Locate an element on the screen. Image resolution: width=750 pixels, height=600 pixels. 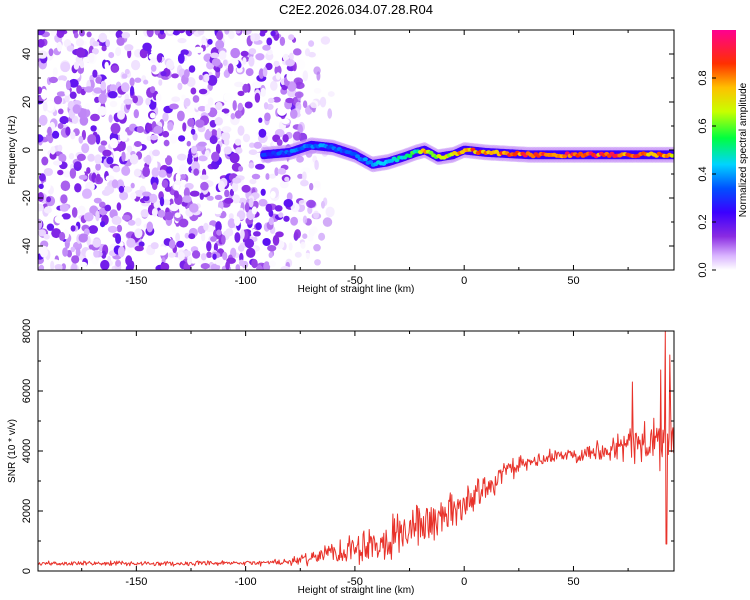
spectrogram-y-axis-label: Frequency (Hz) is located at coordinates (12, 150).